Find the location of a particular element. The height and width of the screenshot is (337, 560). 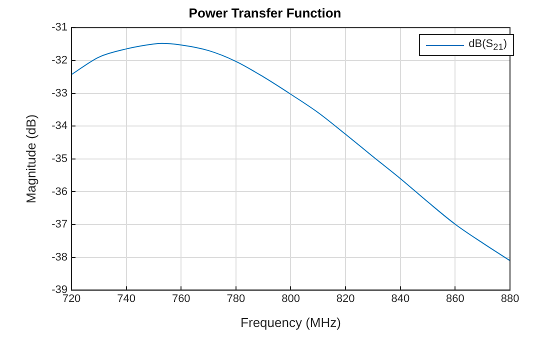

x-tick-label: 880 is located at coordinates (510, 298).